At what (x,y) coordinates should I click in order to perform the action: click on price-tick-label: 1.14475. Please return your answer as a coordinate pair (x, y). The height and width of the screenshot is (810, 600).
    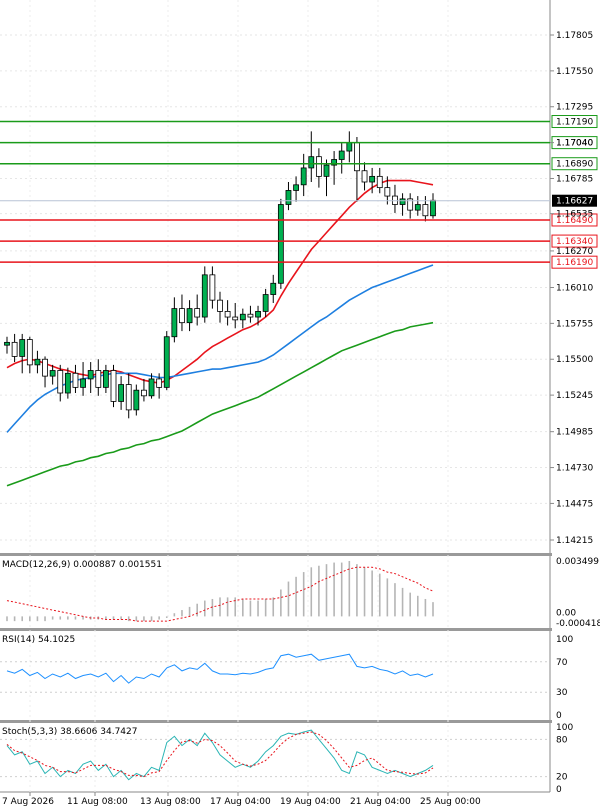
    Looking at the image, I should click on (574, 504).